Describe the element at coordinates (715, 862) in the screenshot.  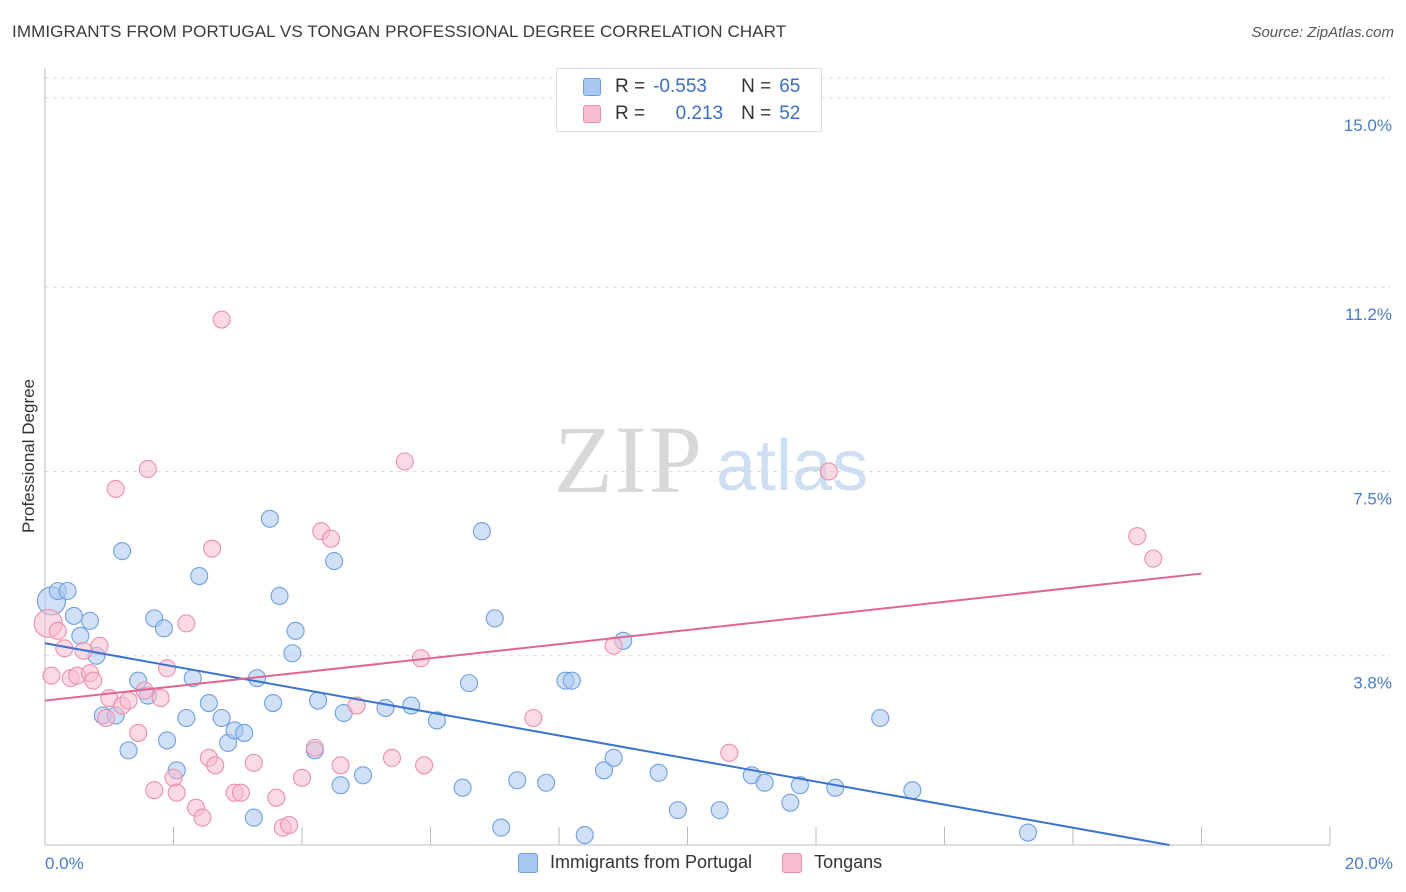
I see `series-legend: Immigrants from Portugal Tongans` at that location.